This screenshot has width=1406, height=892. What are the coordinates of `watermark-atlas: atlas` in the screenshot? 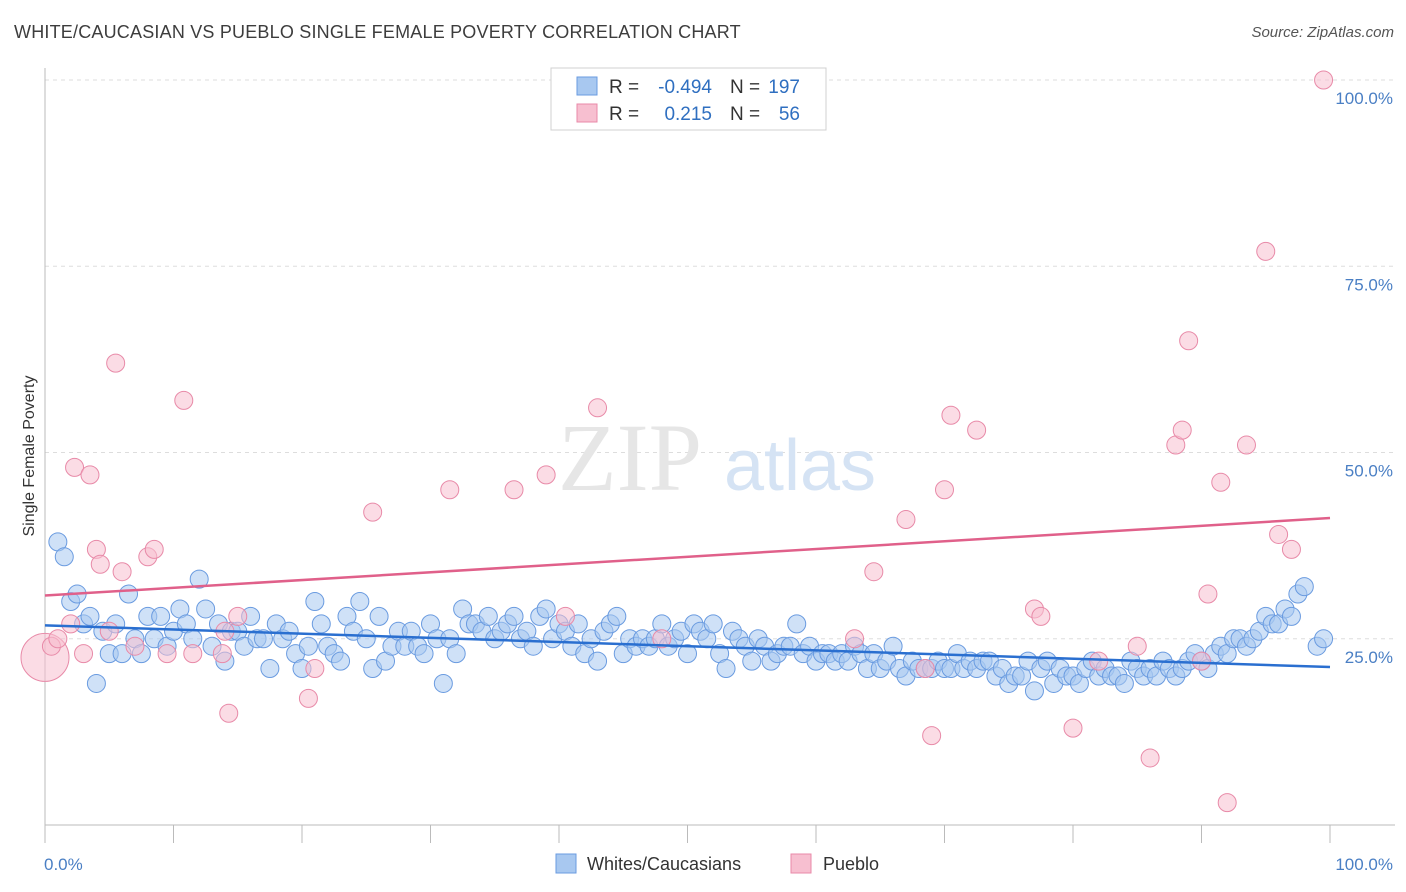 It's located at (800, 466).